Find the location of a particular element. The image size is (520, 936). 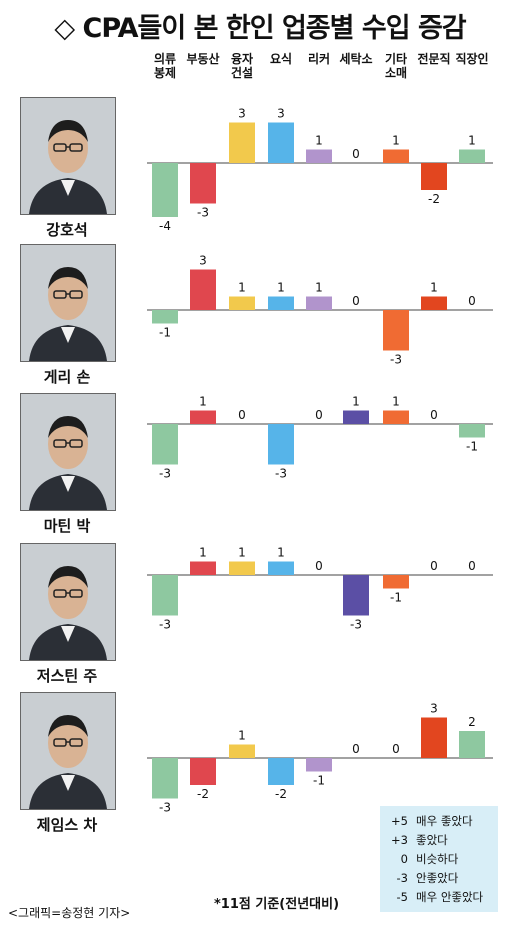

person-name: 게리 손 is located at coordinates (67, 377).